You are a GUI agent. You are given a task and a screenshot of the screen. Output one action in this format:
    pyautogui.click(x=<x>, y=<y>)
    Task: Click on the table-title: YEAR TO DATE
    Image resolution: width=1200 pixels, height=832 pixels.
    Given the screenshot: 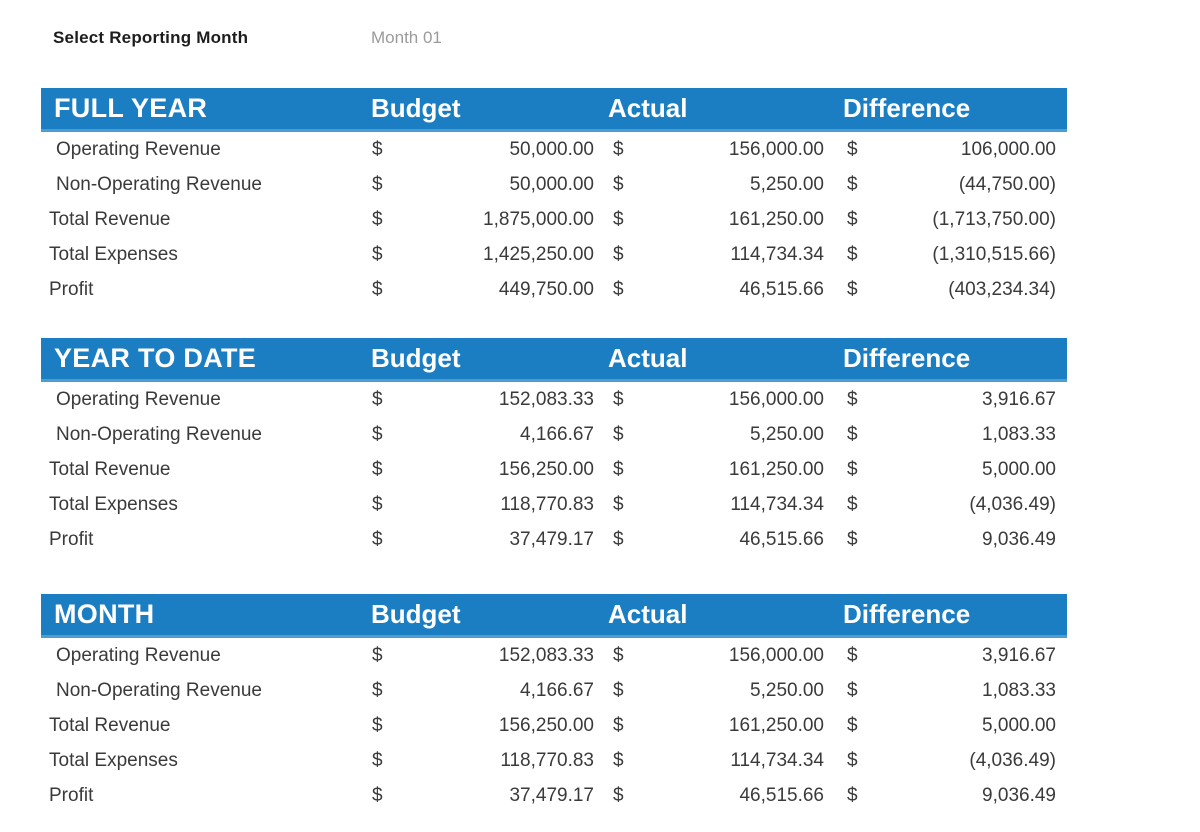 What is the action you would take?
    pyautogui.click(x=155, y=358)
    